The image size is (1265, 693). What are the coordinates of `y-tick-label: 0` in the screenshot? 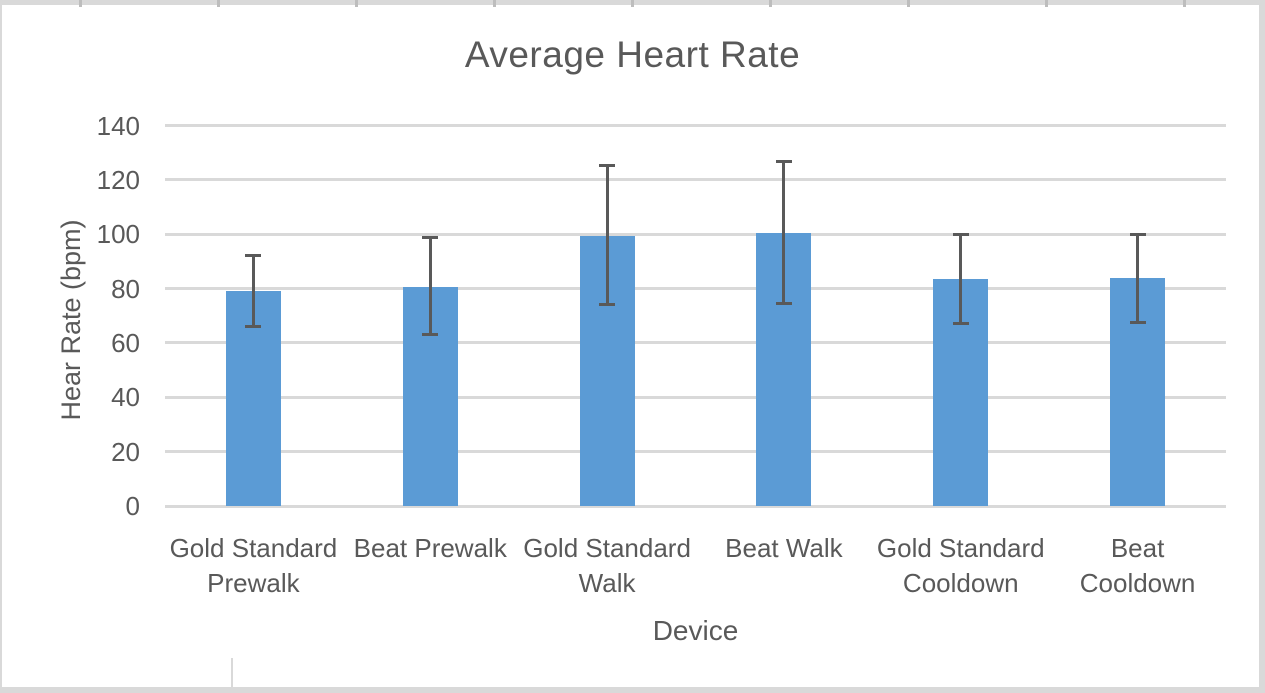 It's located at (132, 506).